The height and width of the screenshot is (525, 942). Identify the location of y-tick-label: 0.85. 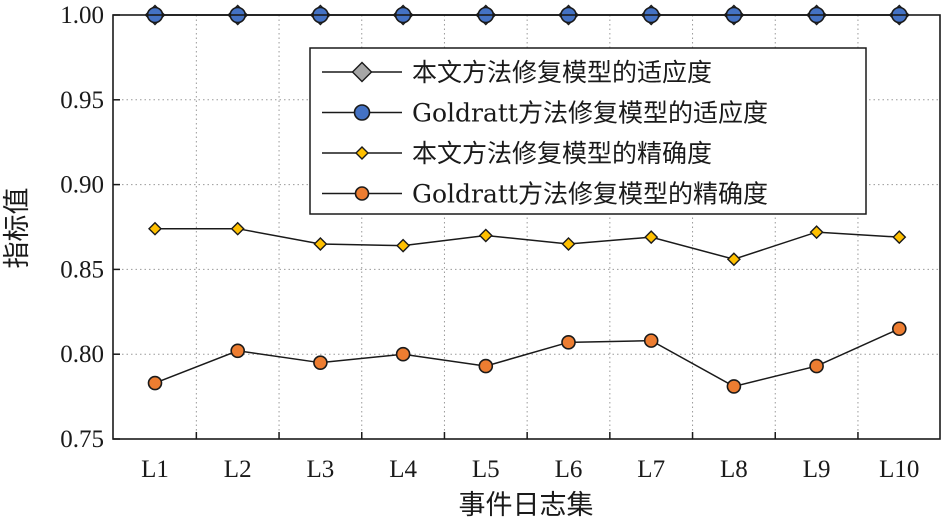
(82, 269).